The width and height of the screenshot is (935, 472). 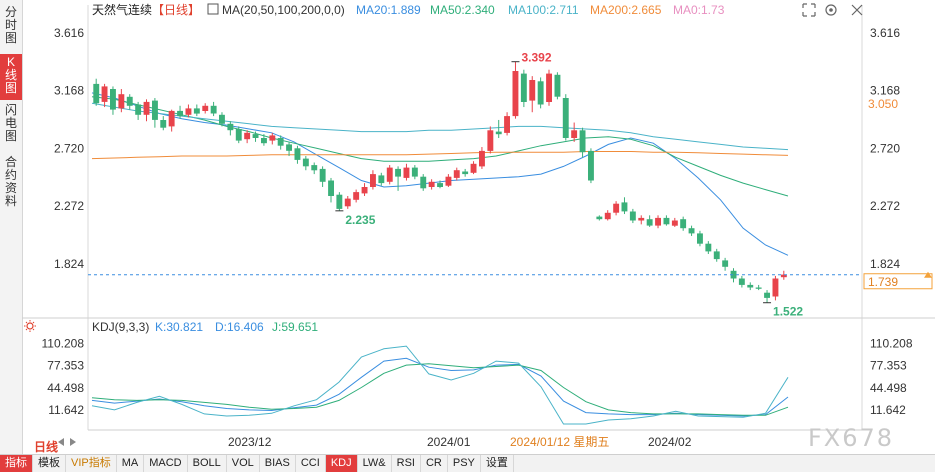 What do you see at coordinates (857, 10) in the screenshot?
I see `close-icon` at bounding box center [857, 10].